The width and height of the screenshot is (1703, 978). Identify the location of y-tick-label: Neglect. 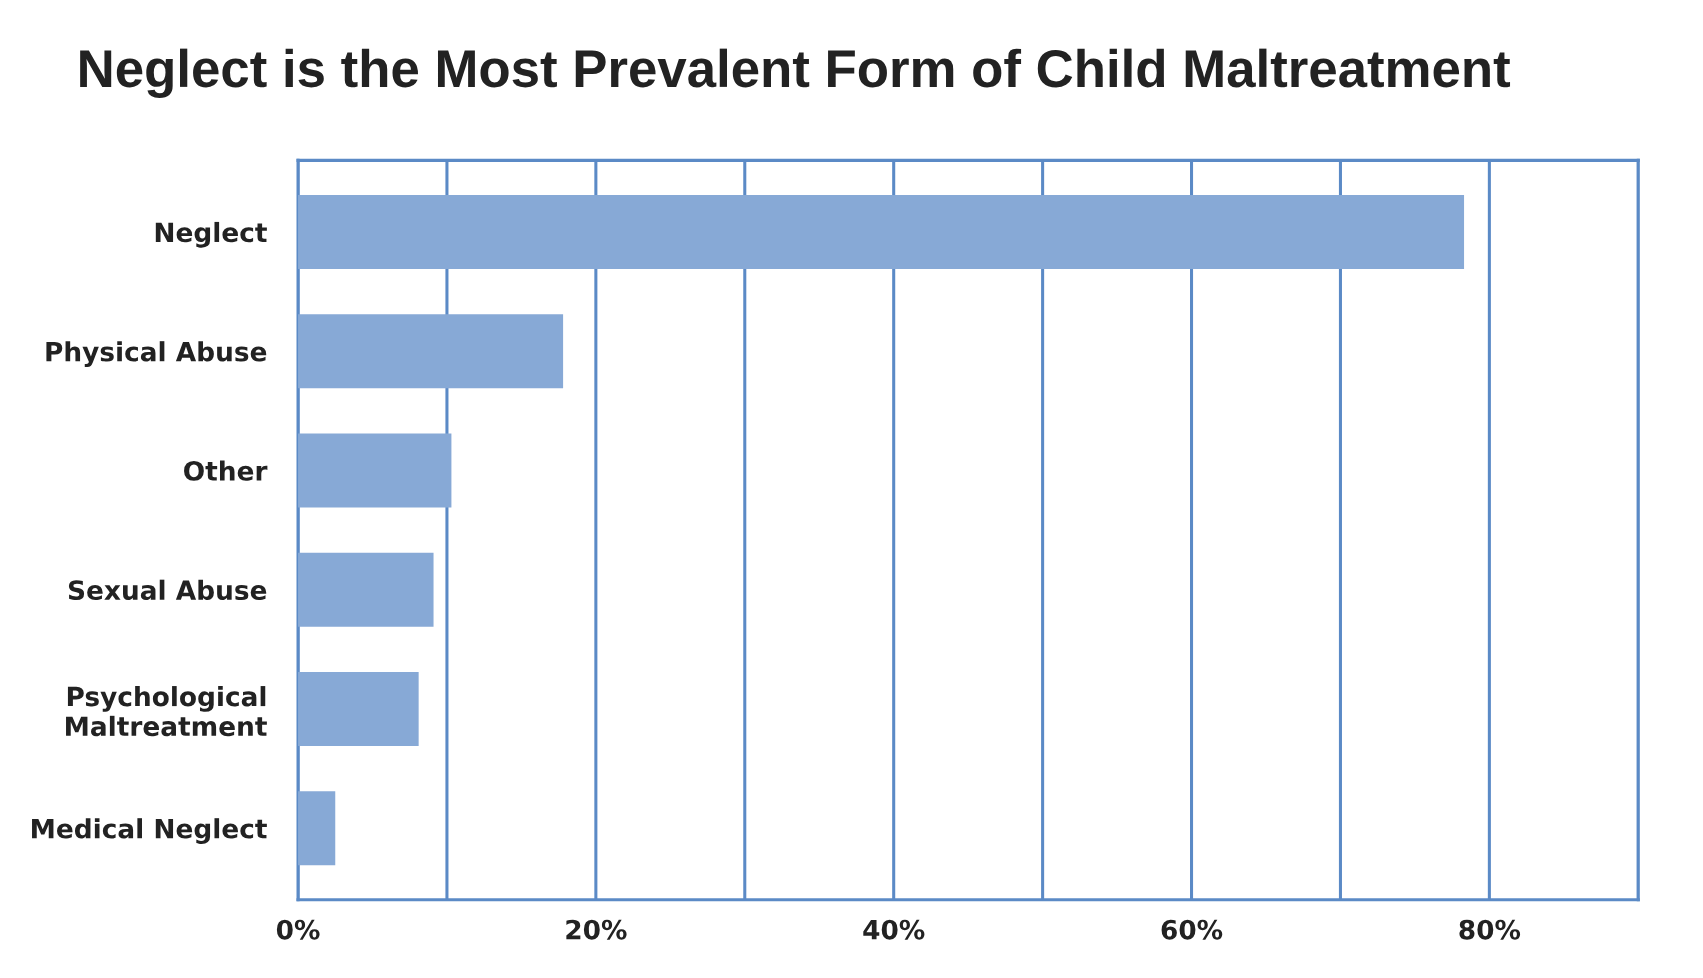
(211, 234).